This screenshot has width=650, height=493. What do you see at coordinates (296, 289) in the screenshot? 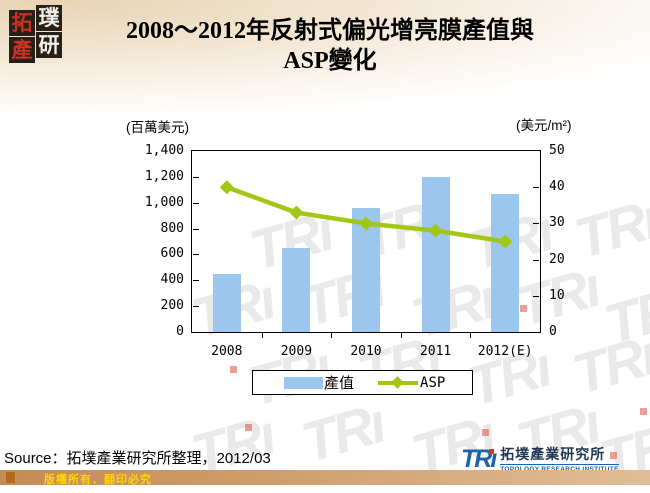
I see `bar-2009` at bounding box center [296, 289].